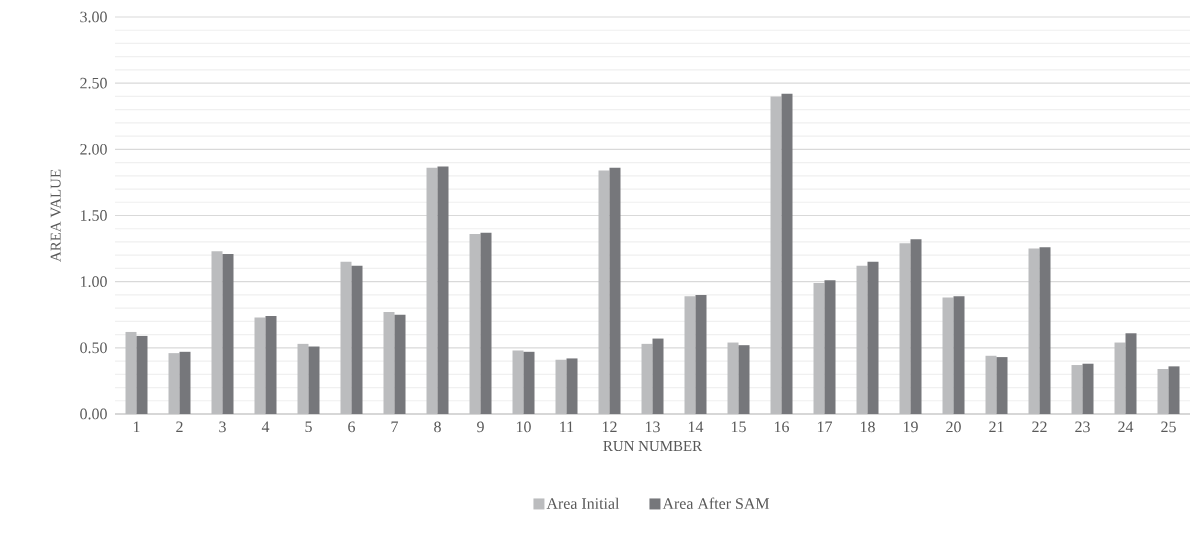 Image resolution: width=1199 pixels, height=535 pixels. Describe the element at coordinates (179, 427) in the screenshot. I see `x-tick-label: 2` at that location.